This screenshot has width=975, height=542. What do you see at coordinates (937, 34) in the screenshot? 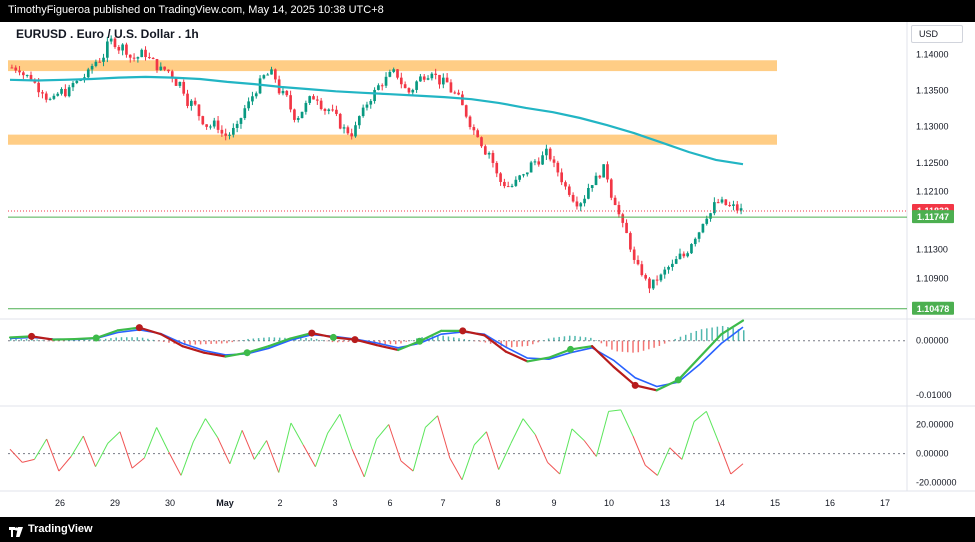
I see `currency-selector: USD` at bounding box center [937, 34].